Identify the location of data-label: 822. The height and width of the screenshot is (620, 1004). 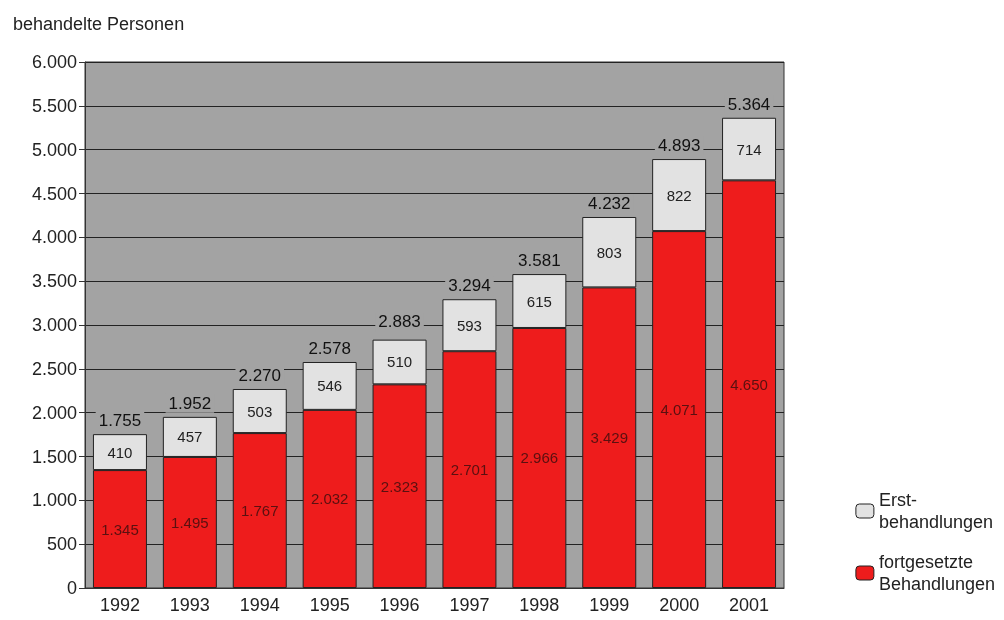
(679, 195).